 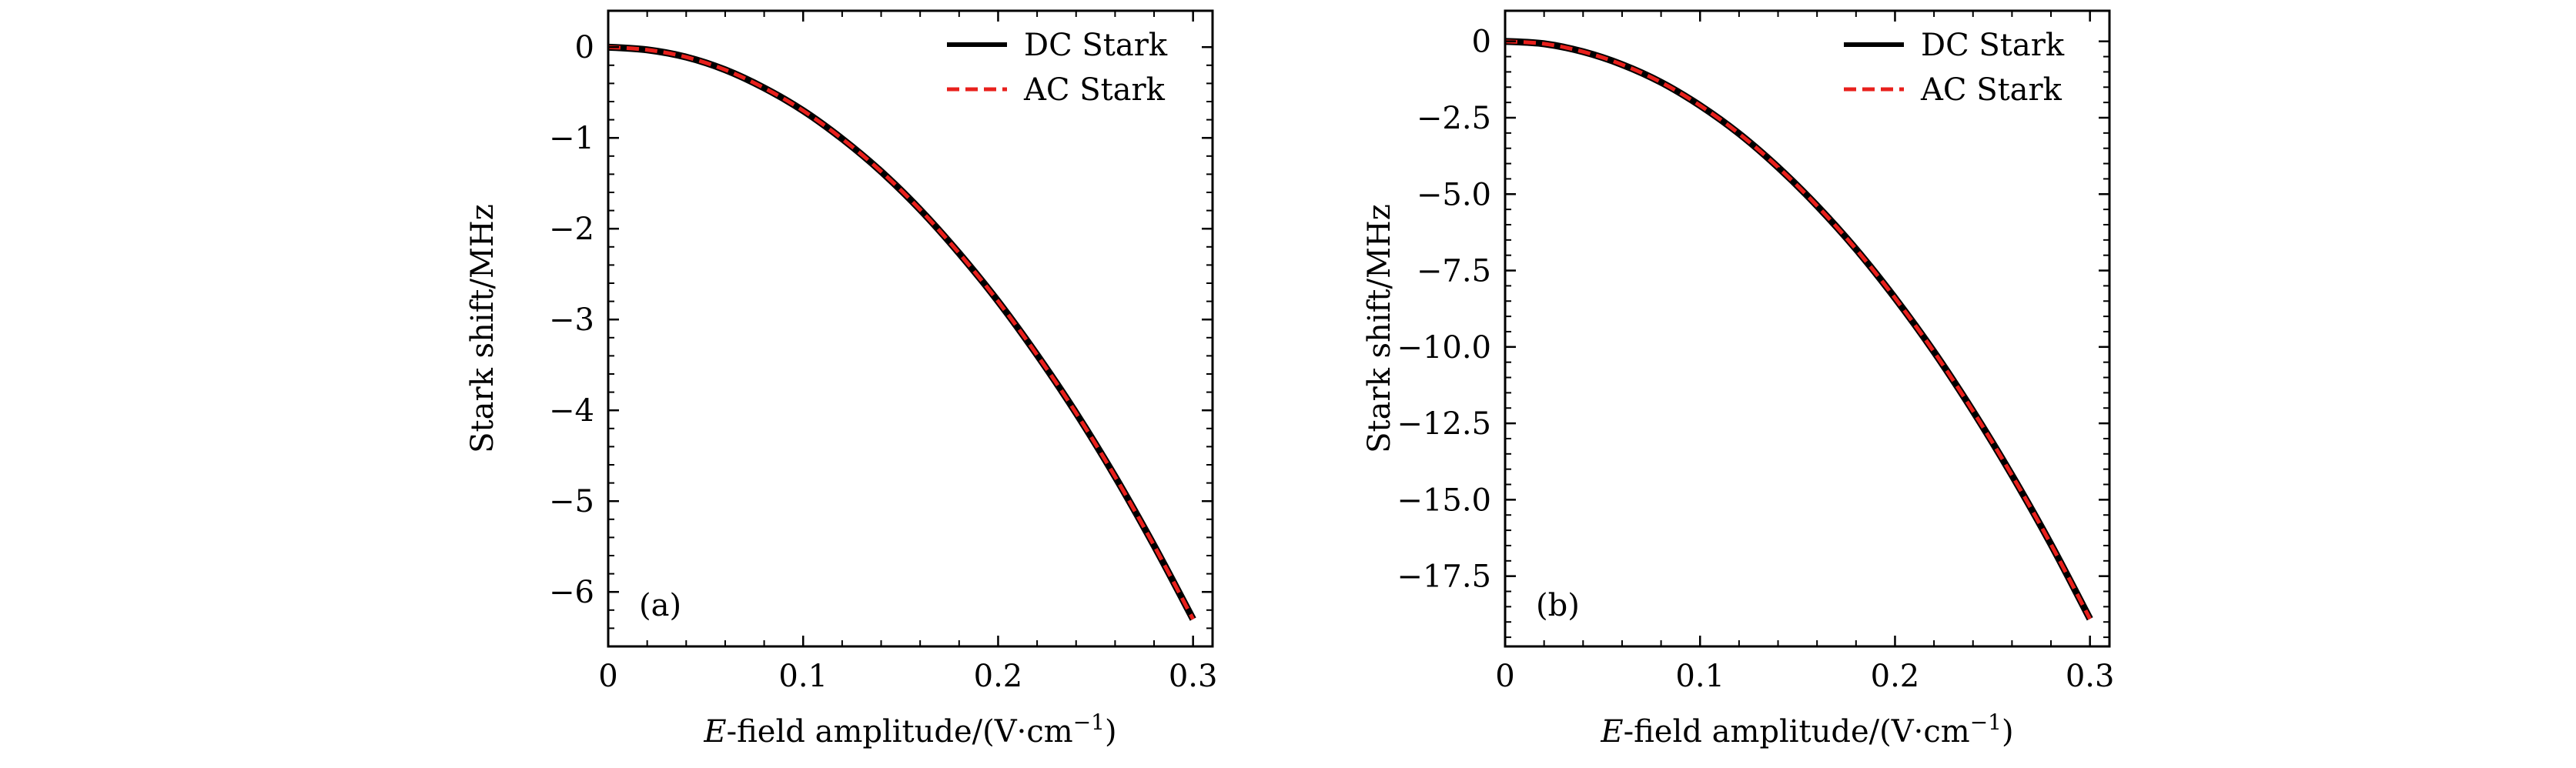 I want to click on y-tick-label: −6, so click(x=571, y=592).